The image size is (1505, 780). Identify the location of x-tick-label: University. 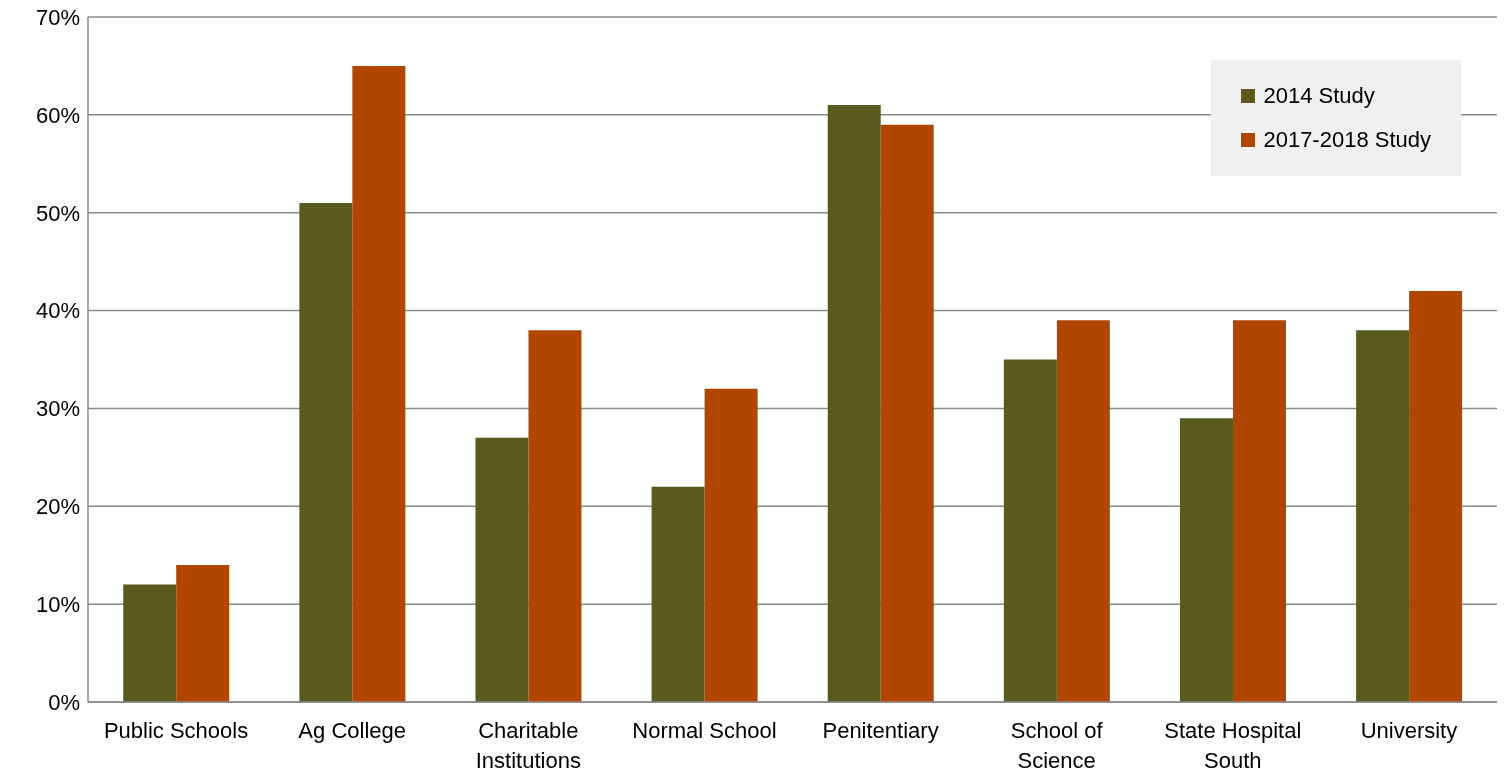
(1409, 730).